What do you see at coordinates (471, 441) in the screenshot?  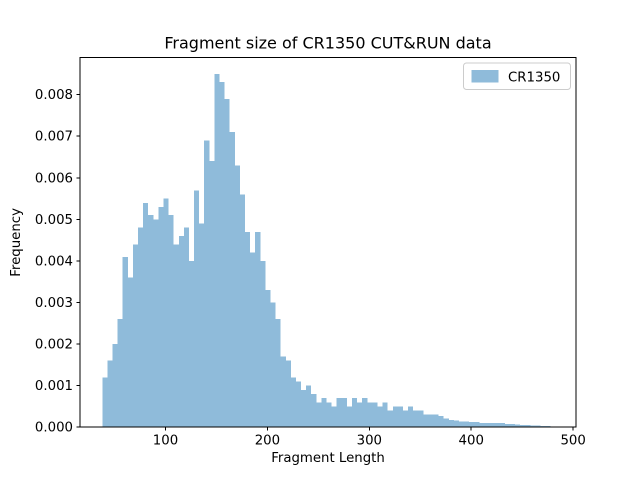 I see `x-tick-label: 400` at bounding box center [471, 441].